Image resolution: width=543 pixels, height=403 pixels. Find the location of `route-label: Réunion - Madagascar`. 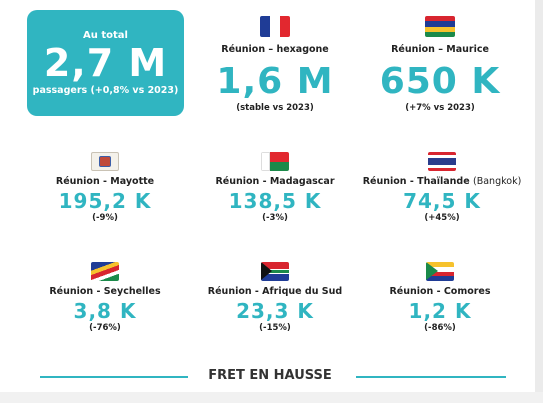

route-label: Réunion - Madagascar is located at coordinates (275, 181).